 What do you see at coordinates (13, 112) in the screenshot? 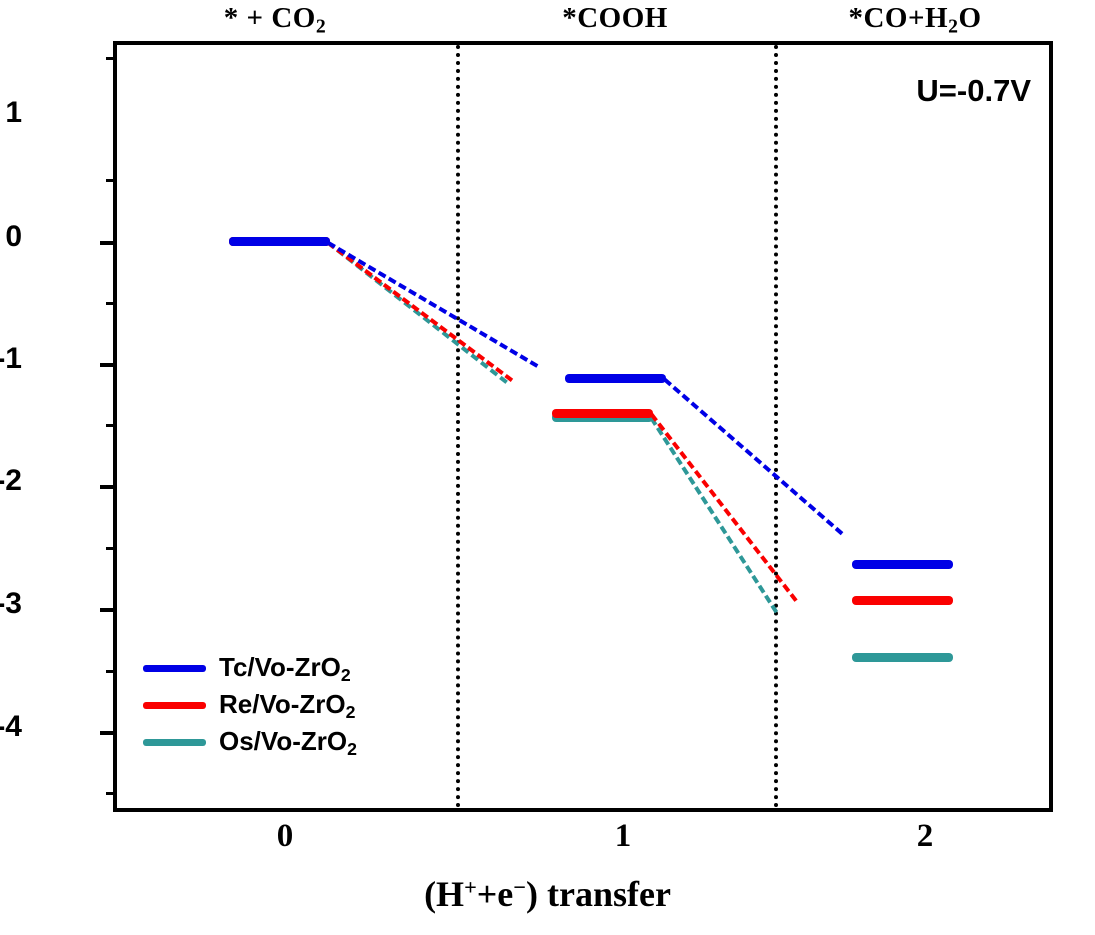
I see `y-tick-label-1: 1` at bounding box center [13, 112].